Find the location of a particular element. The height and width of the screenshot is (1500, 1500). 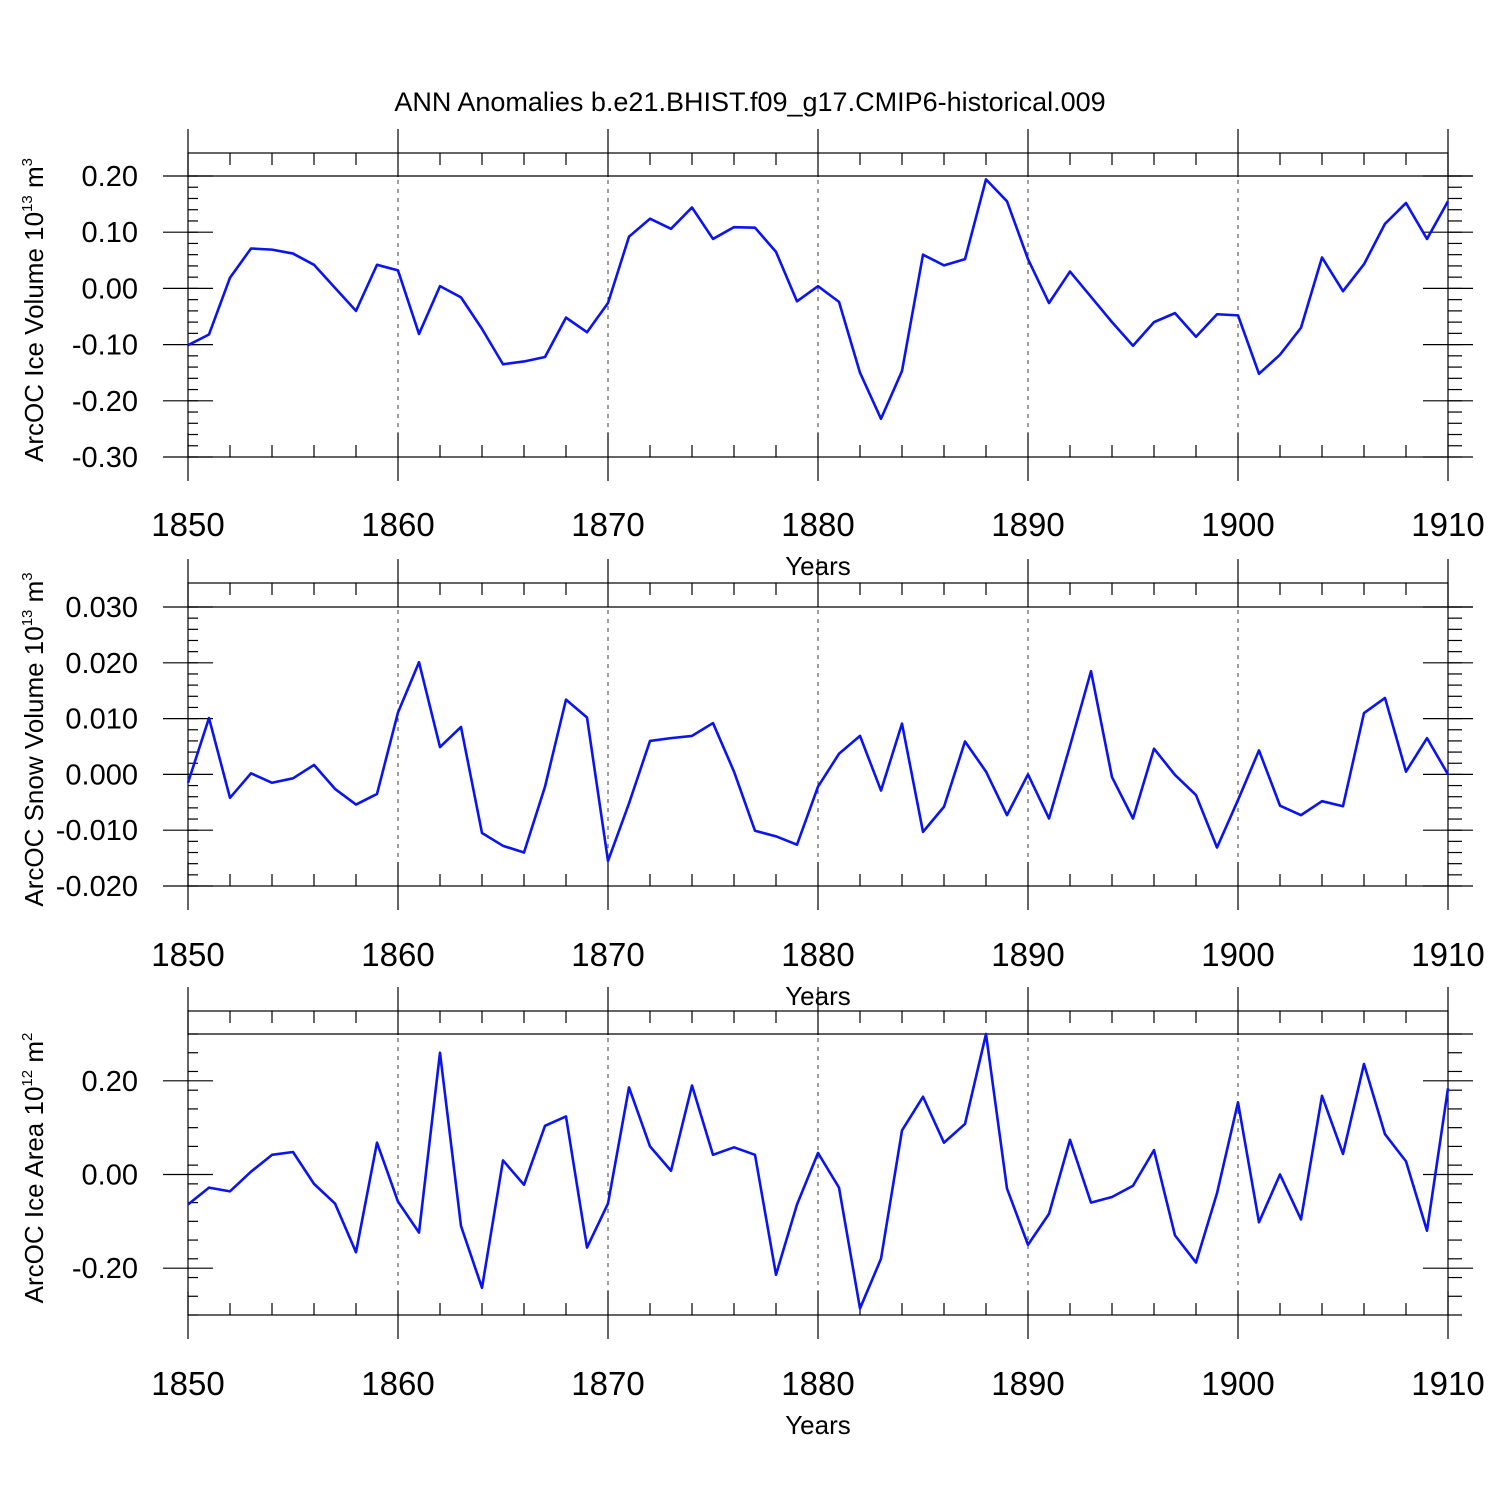

y-tick-label: -0.010 is located at coordinates (97, 831).